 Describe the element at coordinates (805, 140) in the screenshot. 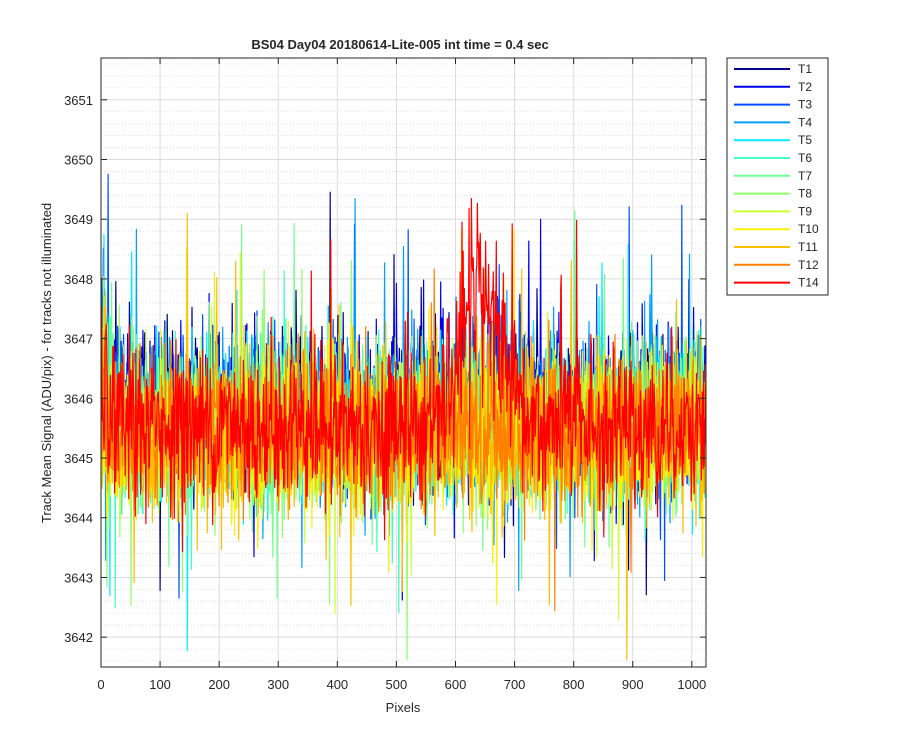

I see `legend-label-t5: T5` at that location.